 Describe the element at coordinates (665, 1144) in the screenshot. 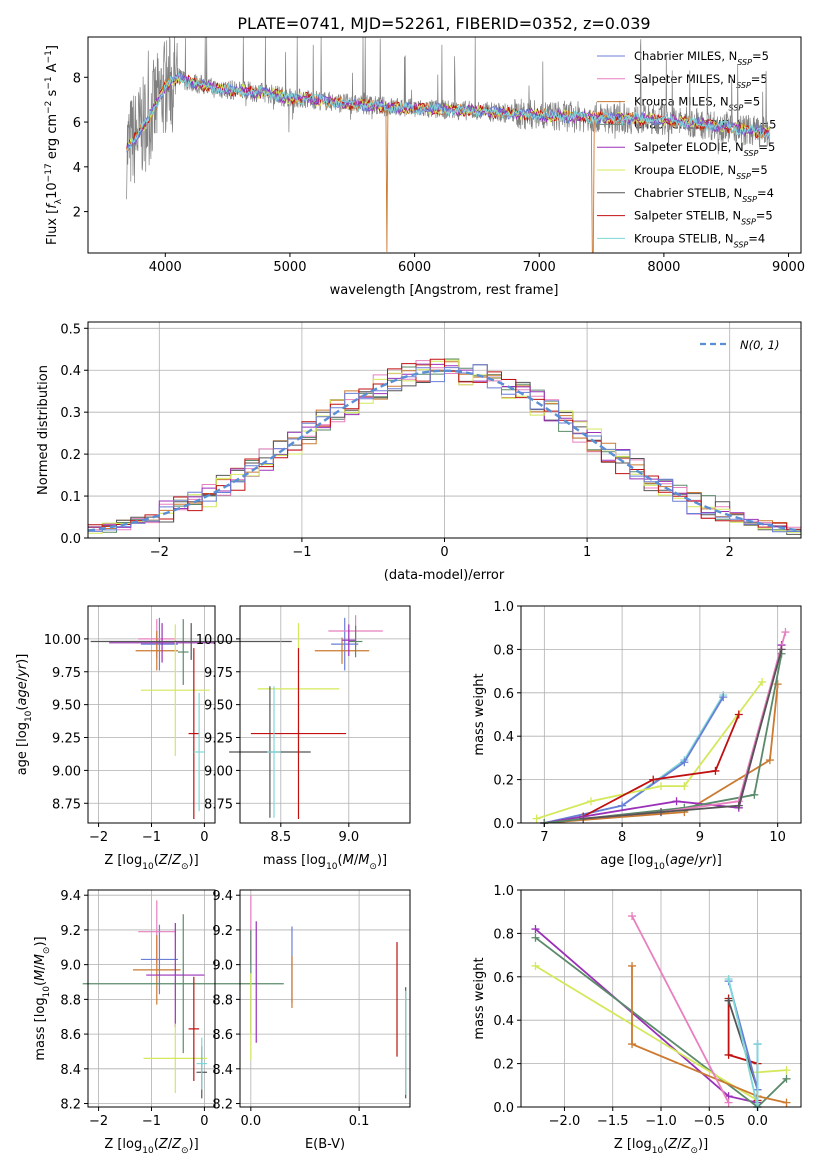

I see `panel-8-x-label-part: (` at that location.